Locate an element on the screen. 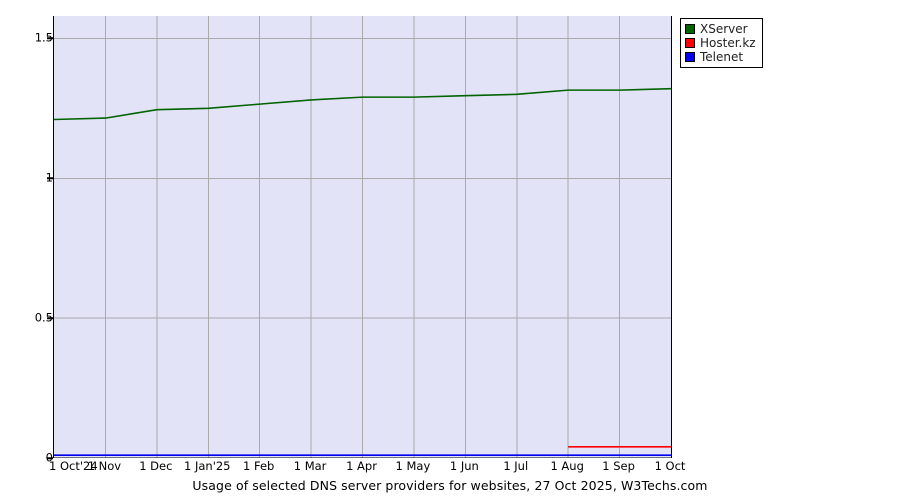 Image resolution: width=900 pixels, height=500 pixels. y-tick-label: 1.5 is located at coordinates (43, 37).